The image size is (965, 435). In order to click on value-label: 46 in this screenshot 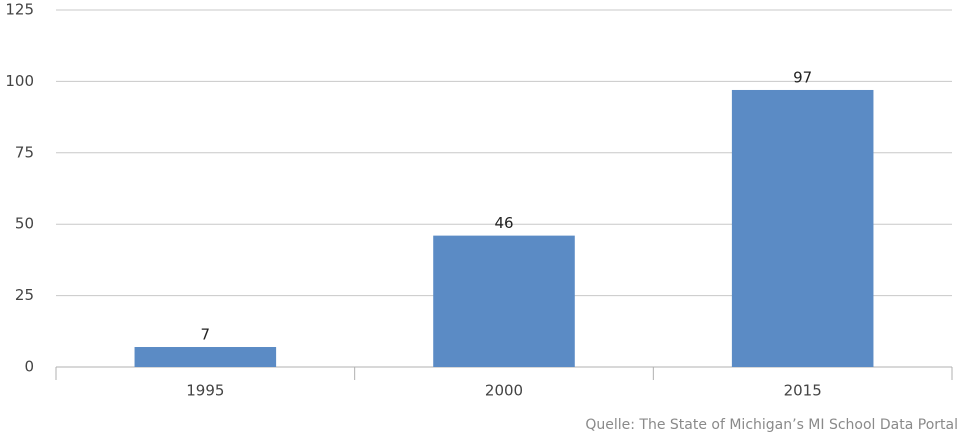, I will do `click(503, 223)`.